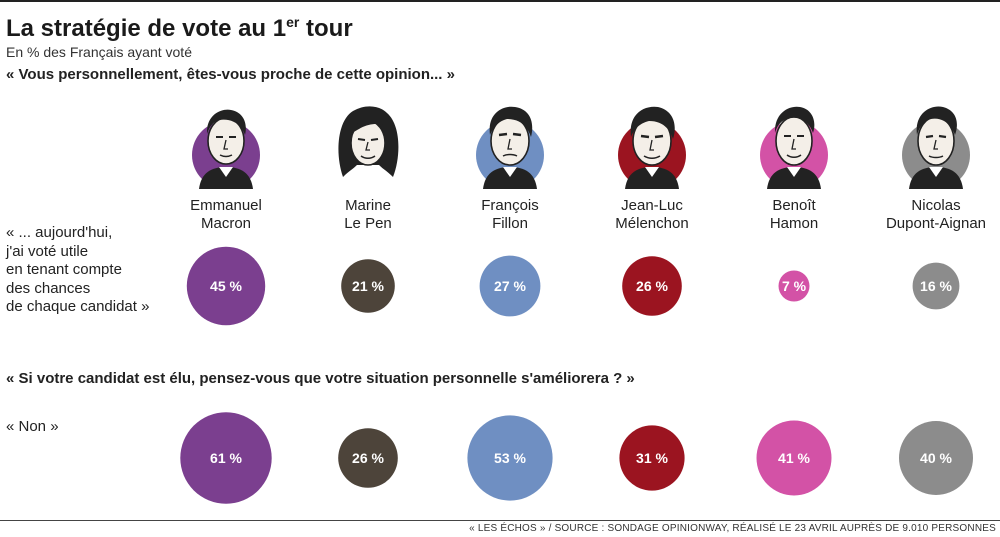 The width and height of the screenshot is (1000, 537). I want to click on bubble-row1-col6, so click(936, 286).